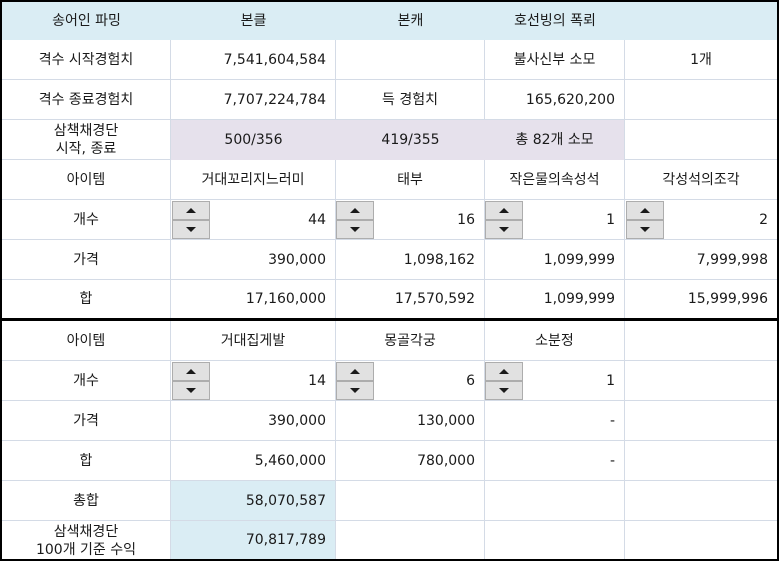 This screenshot has width=779, height=561. What do you see at coordinates (253, 100) in the screenshot?
I see `end-exp-value: 7,707,224,784` at bounding box center [253, 100].